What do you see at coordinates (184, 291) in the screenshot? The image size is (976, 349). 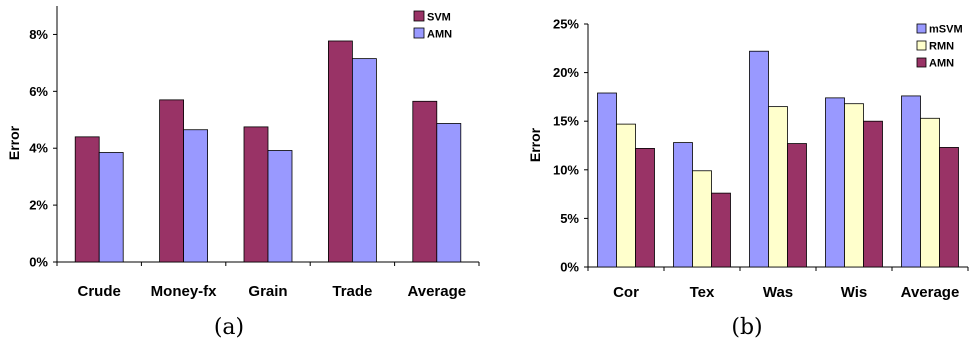 I see `x-category-label: Money-fx` at bounding box center [184, 291].